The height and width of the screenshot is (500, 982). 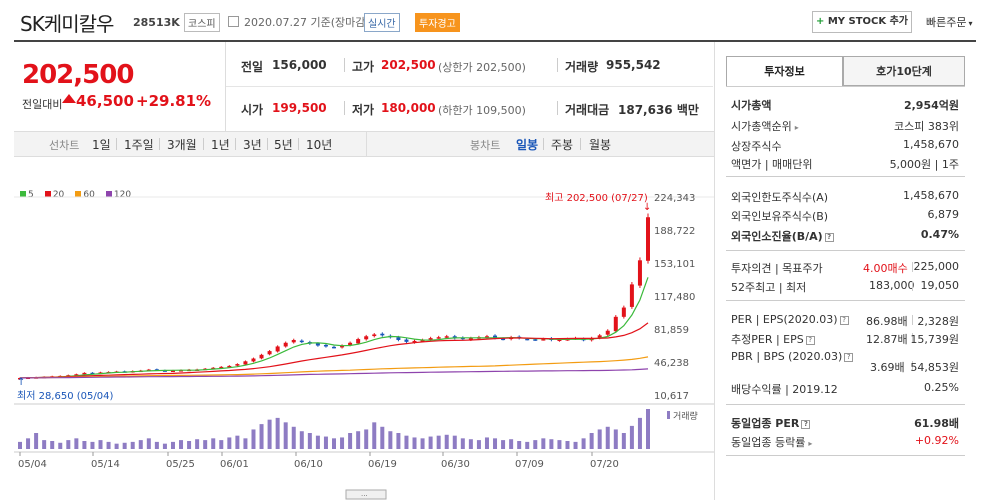 I want to click on period-1d: 1일, so click(x=101, y=145).